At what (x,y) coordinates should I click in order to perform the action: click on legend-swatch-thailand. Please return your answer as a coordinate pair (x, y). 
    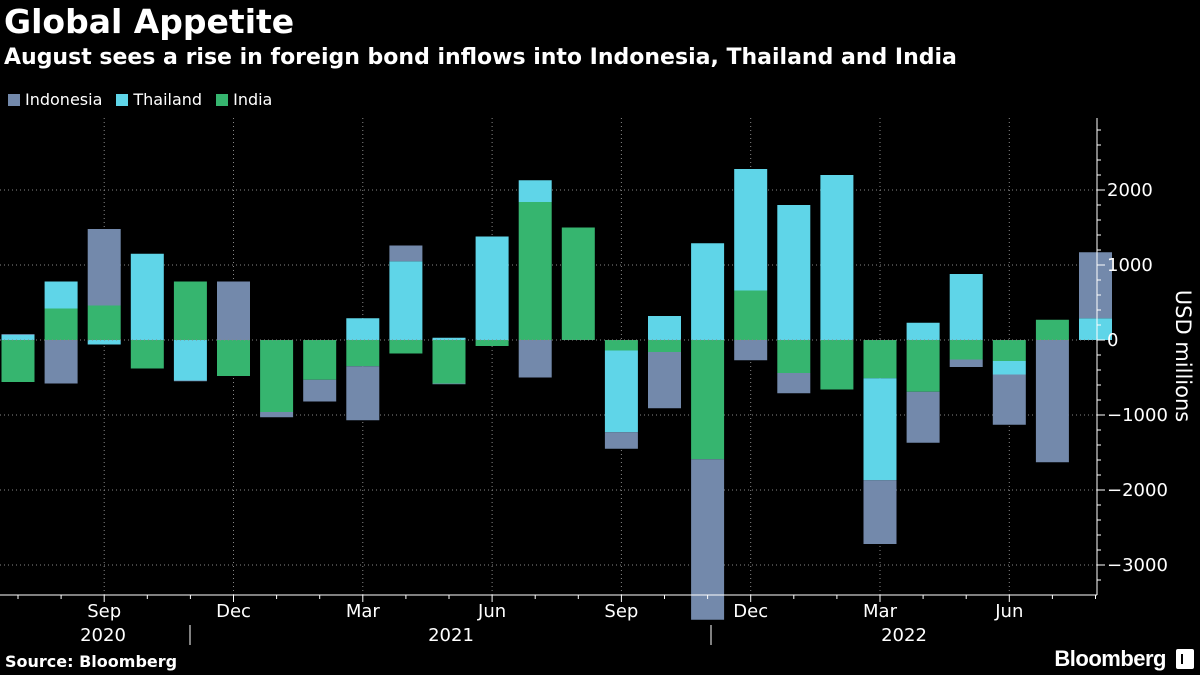
    Looking at the image, I should click on (122, 99).